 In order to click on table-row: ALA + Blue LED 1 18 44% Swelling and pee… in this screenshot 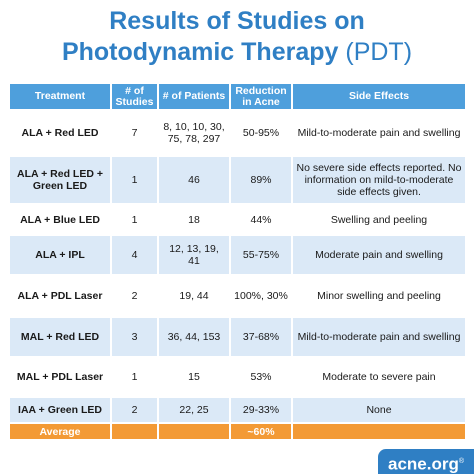, I will do `click(237, 219)`.